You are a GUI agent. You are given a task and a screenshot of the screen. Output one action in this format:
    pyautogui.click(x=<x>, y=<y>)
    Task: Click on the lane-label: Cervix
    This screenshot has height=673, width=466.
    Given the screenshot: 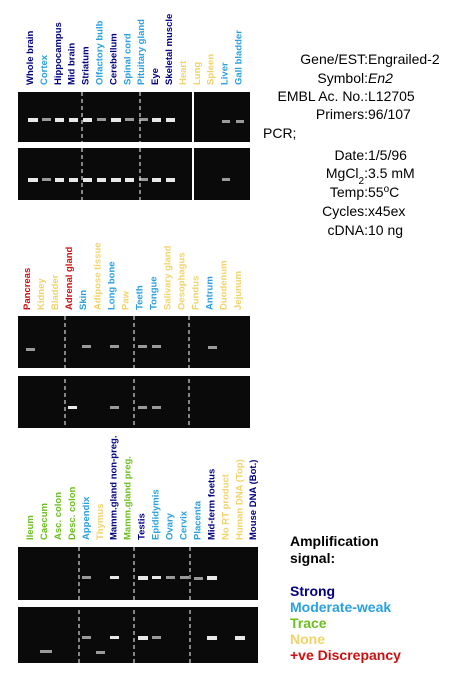 What is the action you would take?
    pyautogui.click(x=183, y=525)
    